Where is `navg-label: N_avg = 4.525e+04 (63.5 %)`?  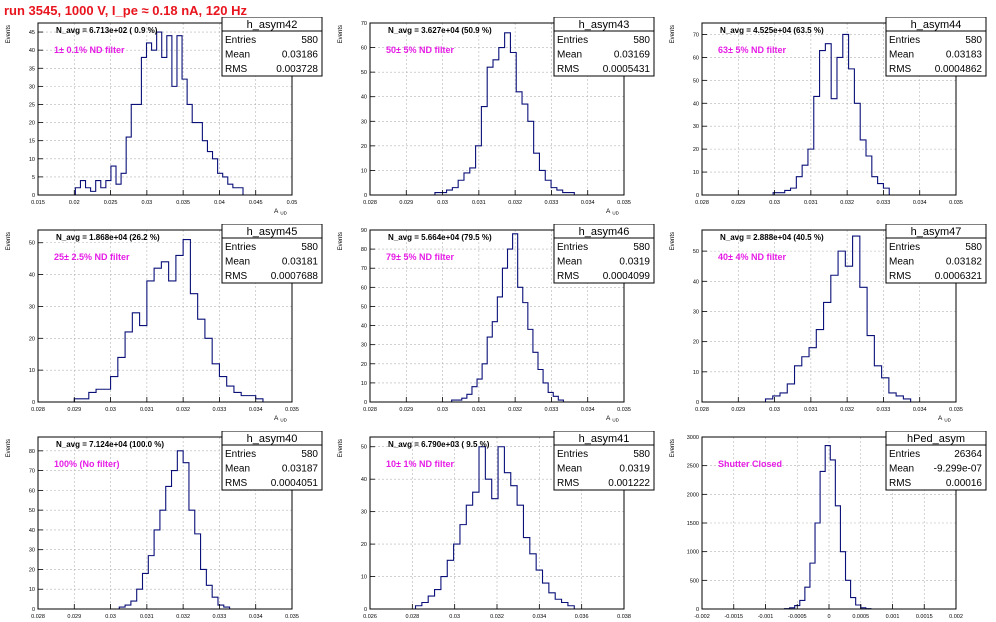
navg-label: N_avg = 4.525e+04 (63.5 %) is located at coordinates (772, 30).